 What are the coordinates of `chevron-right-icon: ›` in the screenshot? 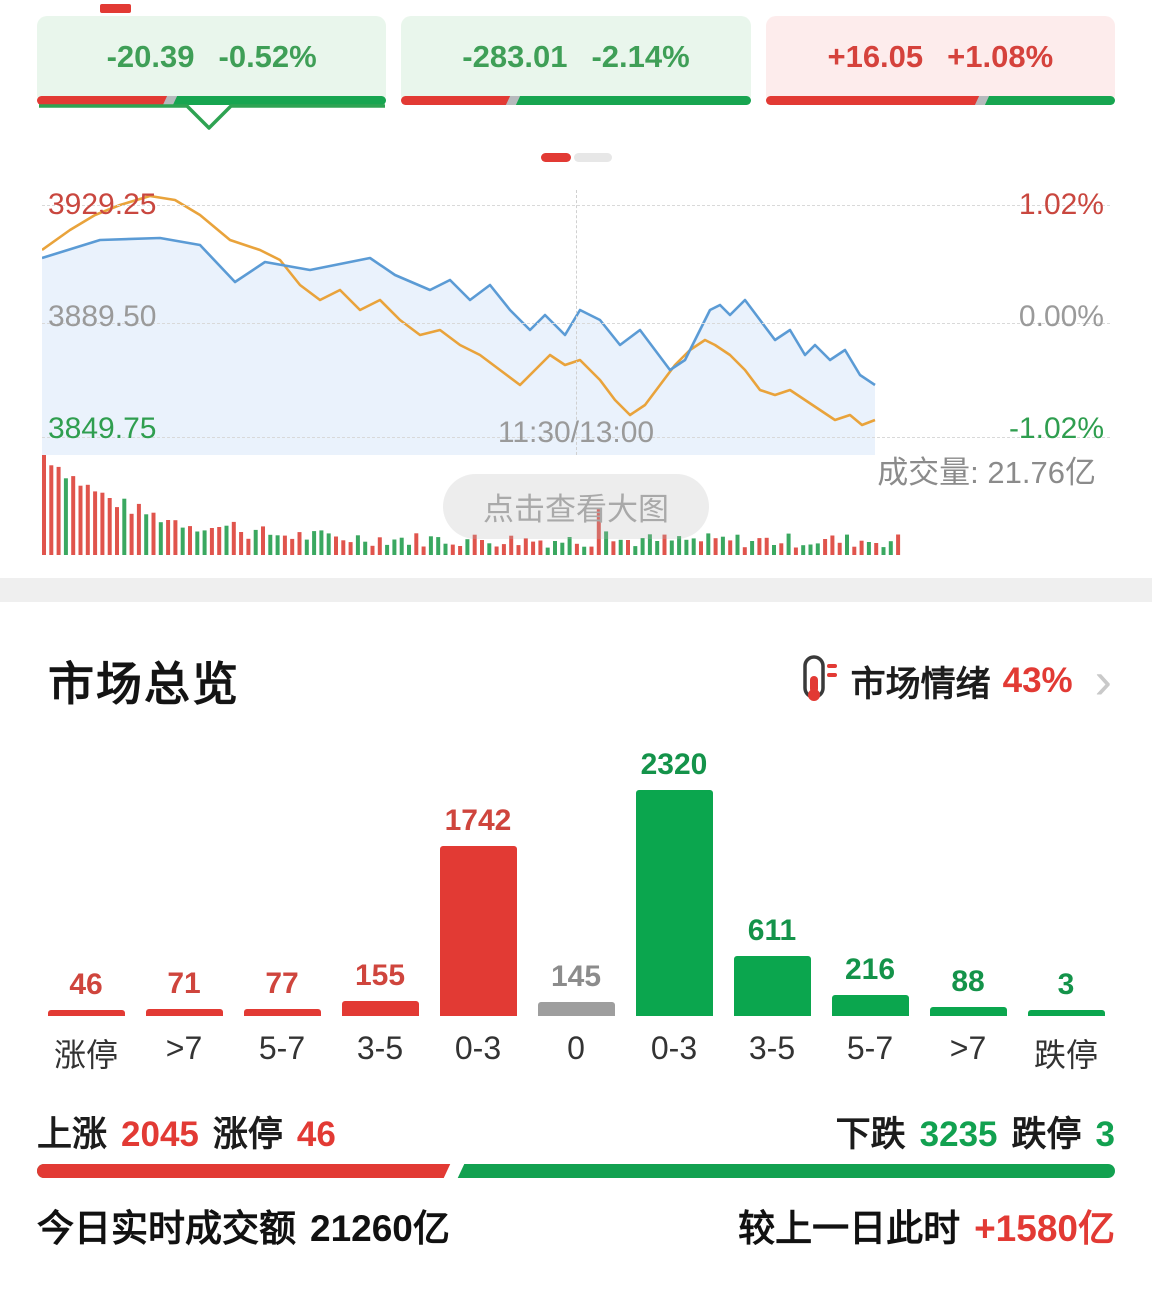 It's located at (1103, 680).